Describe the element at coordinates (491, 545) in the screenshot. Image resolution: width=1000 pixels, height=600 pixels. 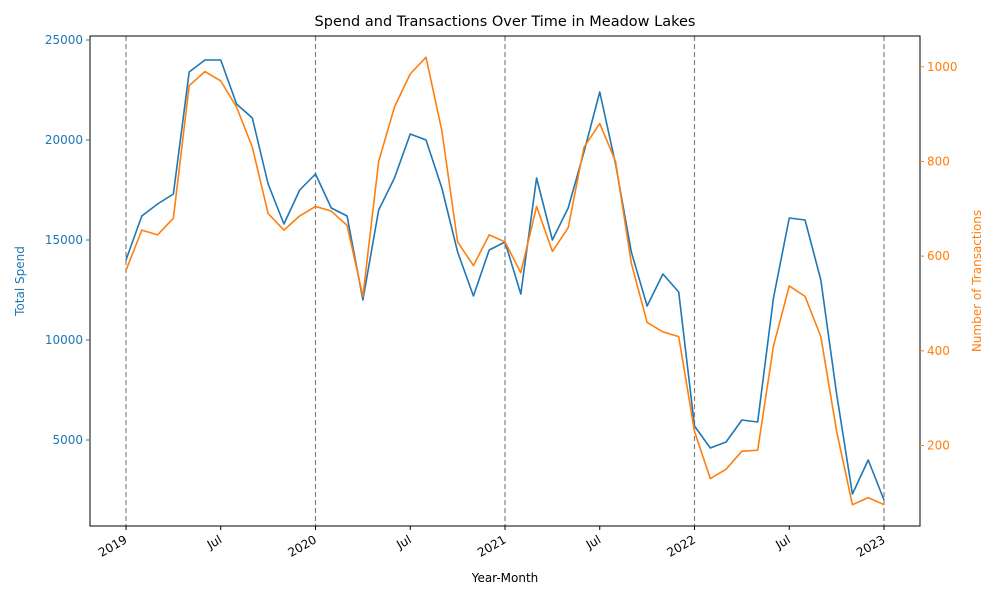
I see `x-tick-label: 2021` at that location.